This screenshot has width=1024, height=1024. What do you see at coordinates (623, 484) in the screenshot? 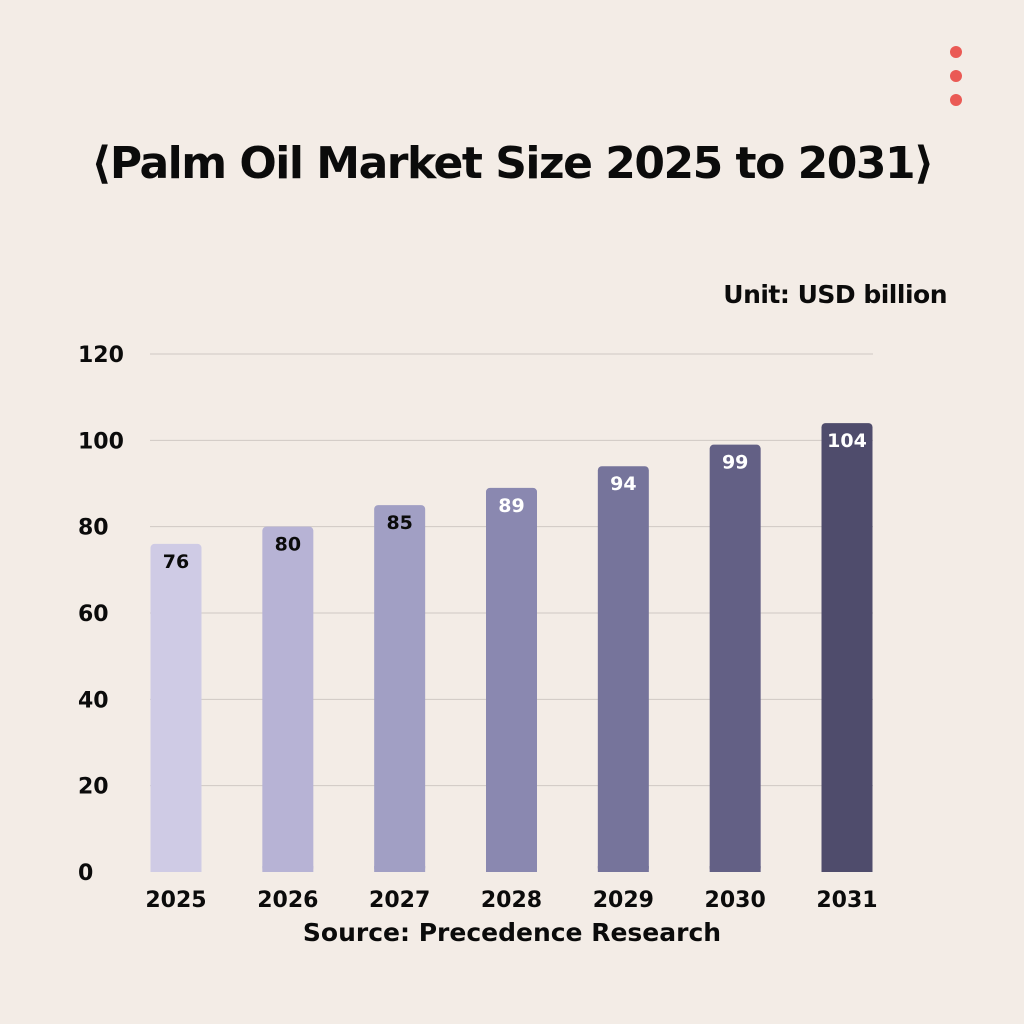
I see `data-label-2029: 94` at bounding box center [623, 484].